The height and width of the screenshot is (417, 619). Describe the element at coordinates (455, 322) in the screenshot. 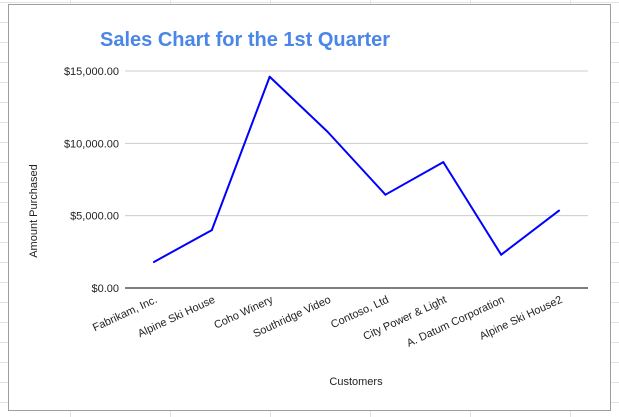

I see `x-tick-label: A. Datum Corporation` at that location.